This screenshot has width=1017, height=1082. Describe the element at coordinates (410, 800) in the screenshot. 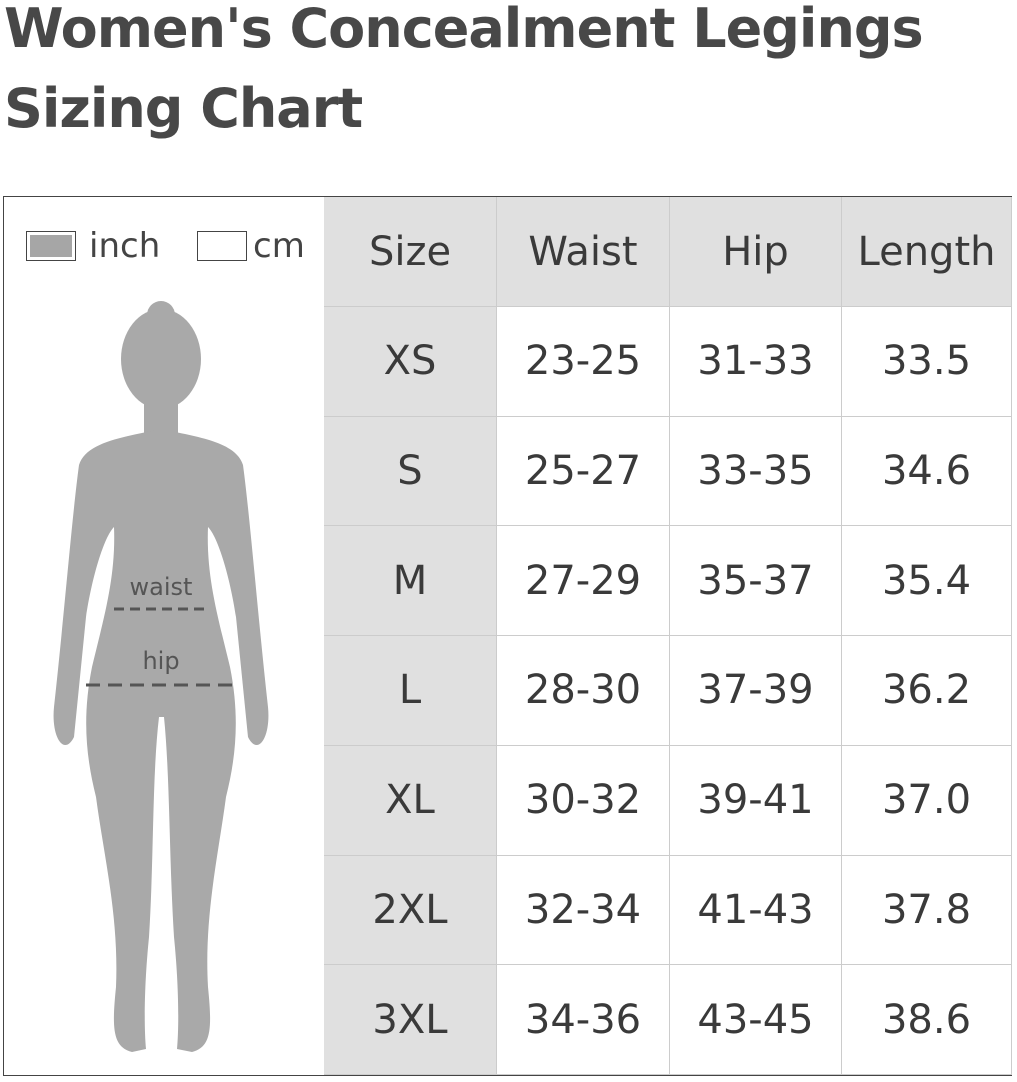

I see `size-cell: XL` at that location.